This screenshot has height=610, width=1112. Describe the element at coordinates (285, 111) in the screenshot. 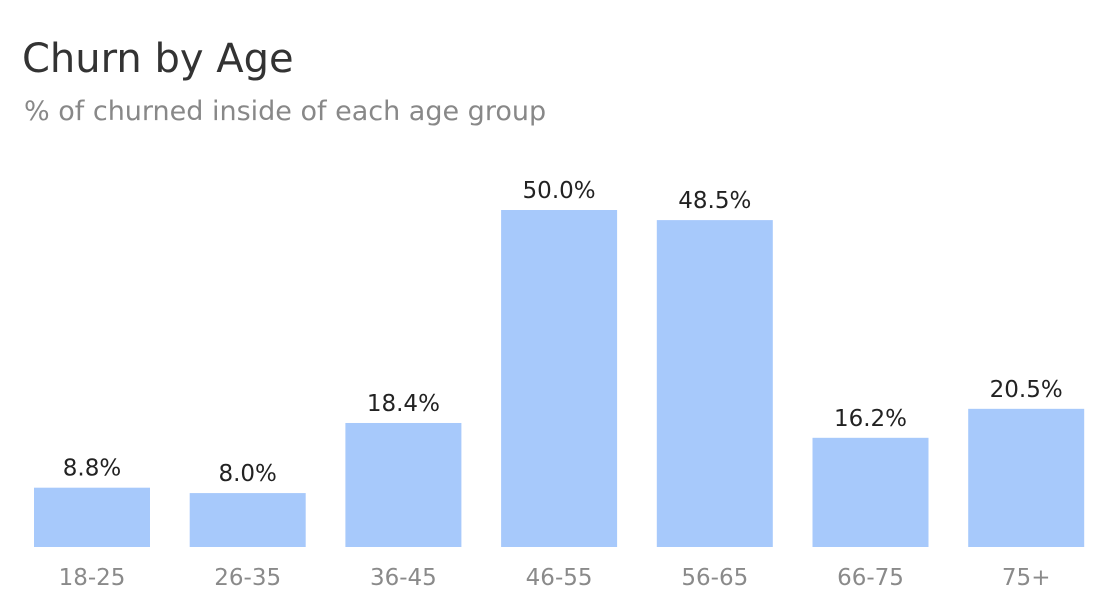

I see `chart-subtitle: % of churned inside of each age group` at that location.